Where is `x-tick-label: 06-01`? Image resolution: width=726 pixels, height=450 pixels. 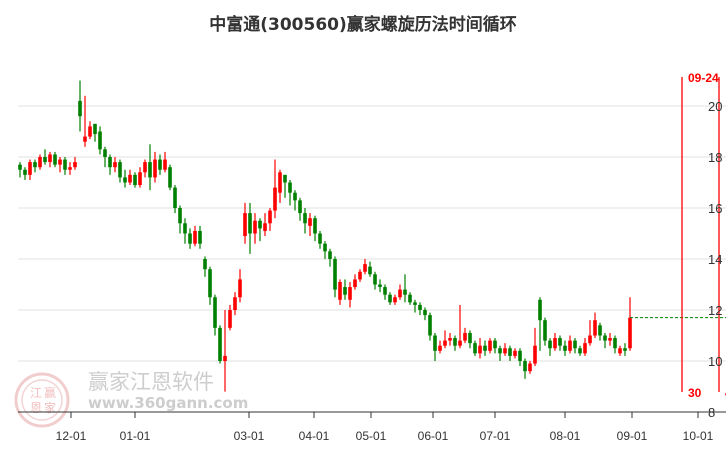 x-tick-label: 06-01 is located at coordinates (433, 436).